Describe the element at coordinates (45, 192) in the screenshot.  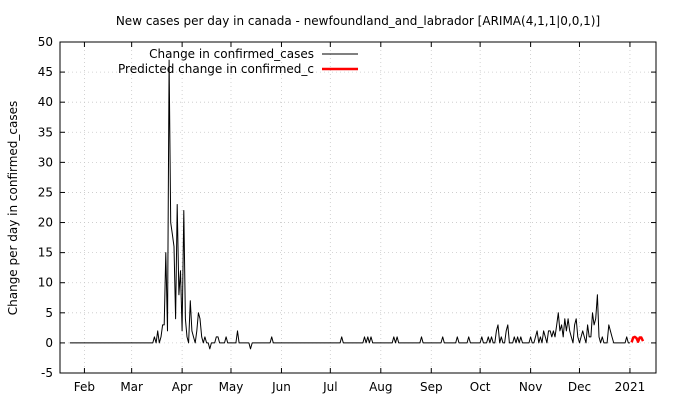
I see `y-tick-label: 25` at that location.